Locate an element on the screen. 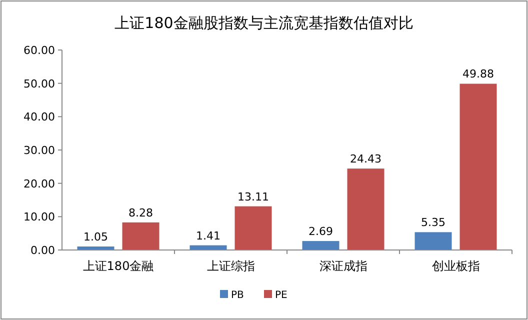  y-tick-label: 20.00 is located at coordinates (39, 183).